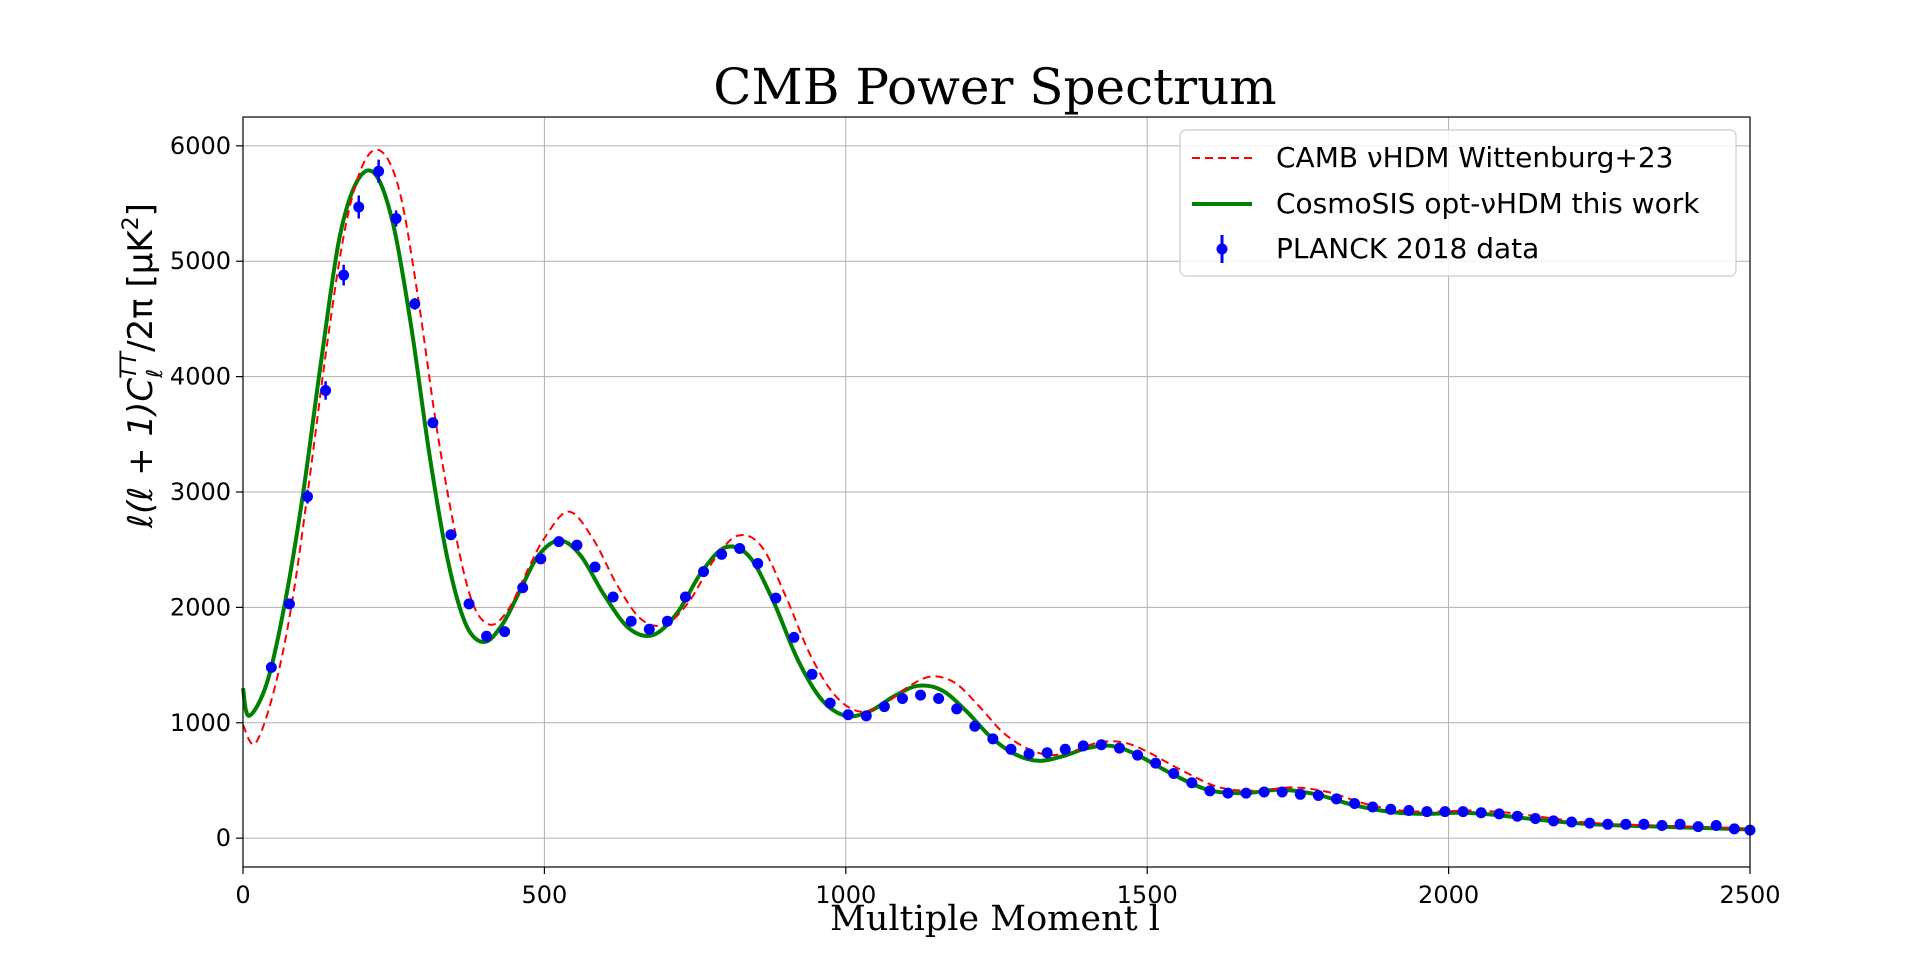 The image size is (1920, 959). Describe the element at coordinates (1222, 249) in the screenshot. I see `legend-marker-planck` at that location.